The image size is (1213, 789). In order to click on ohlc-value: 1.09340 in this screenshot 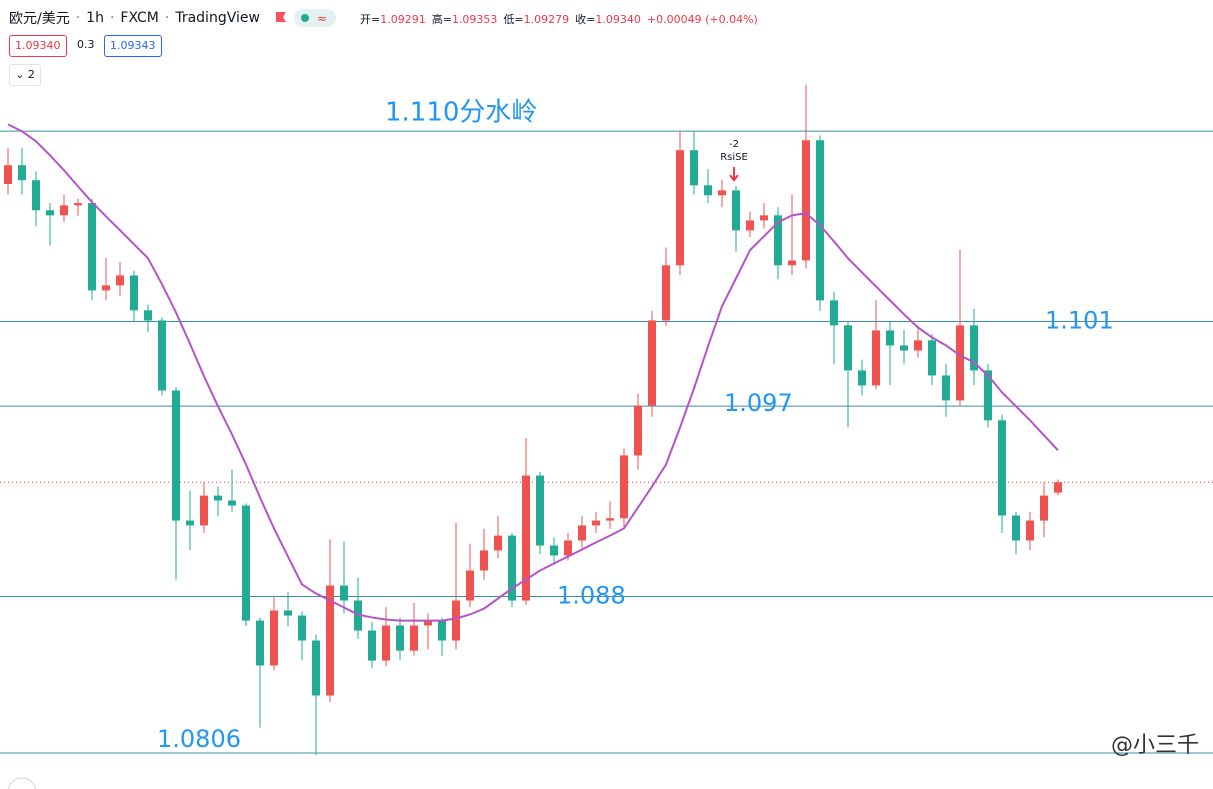, I will do `click(618, 19)`.